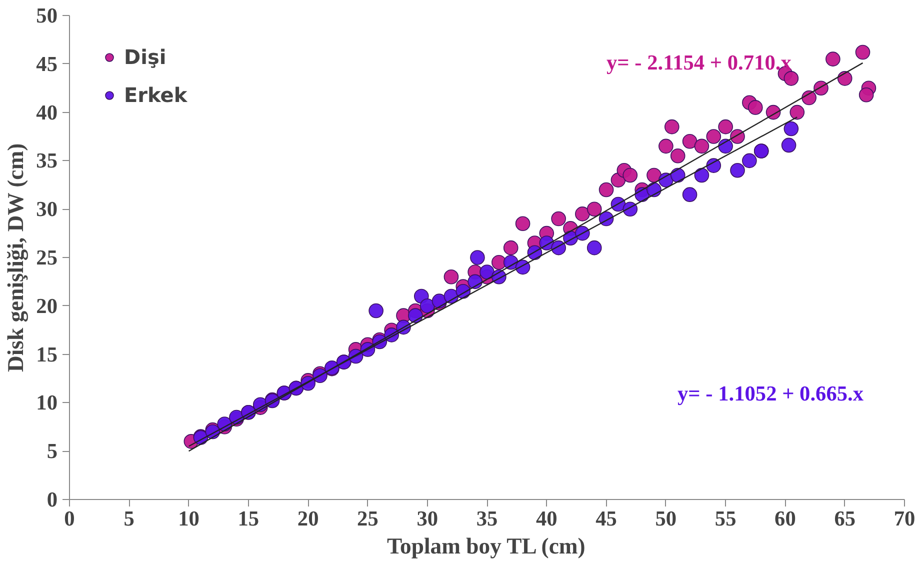 Image resolution: width=924 pixels, height=561 pixels. I want to click on x-tick-label: 45, so click(606, 518).